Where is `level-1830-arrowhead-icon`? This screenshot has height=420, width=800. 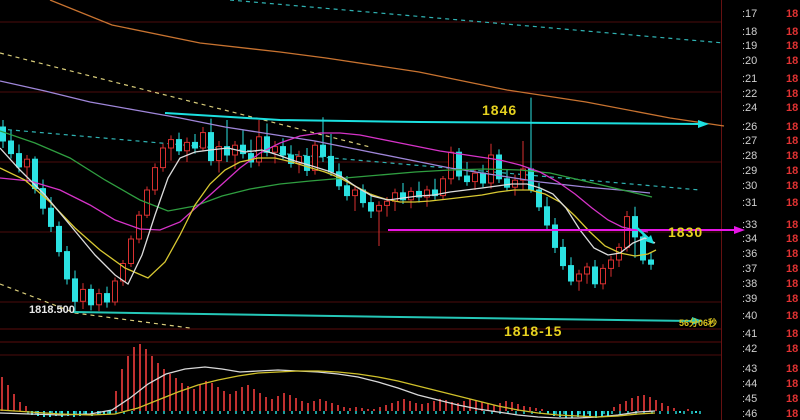 level-1830-arrowhead-icon is located at coordinates (739, 230).